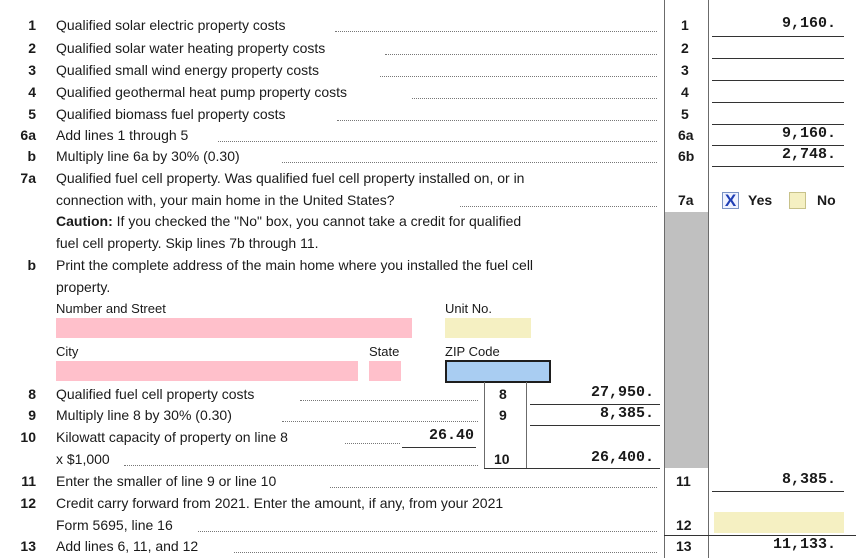 This screenshot has width=856, height=558. What do you see at coordinates (708, 279) in the screenshot?
I see `right-column-divider-mid` at bounding box center [708, 279].